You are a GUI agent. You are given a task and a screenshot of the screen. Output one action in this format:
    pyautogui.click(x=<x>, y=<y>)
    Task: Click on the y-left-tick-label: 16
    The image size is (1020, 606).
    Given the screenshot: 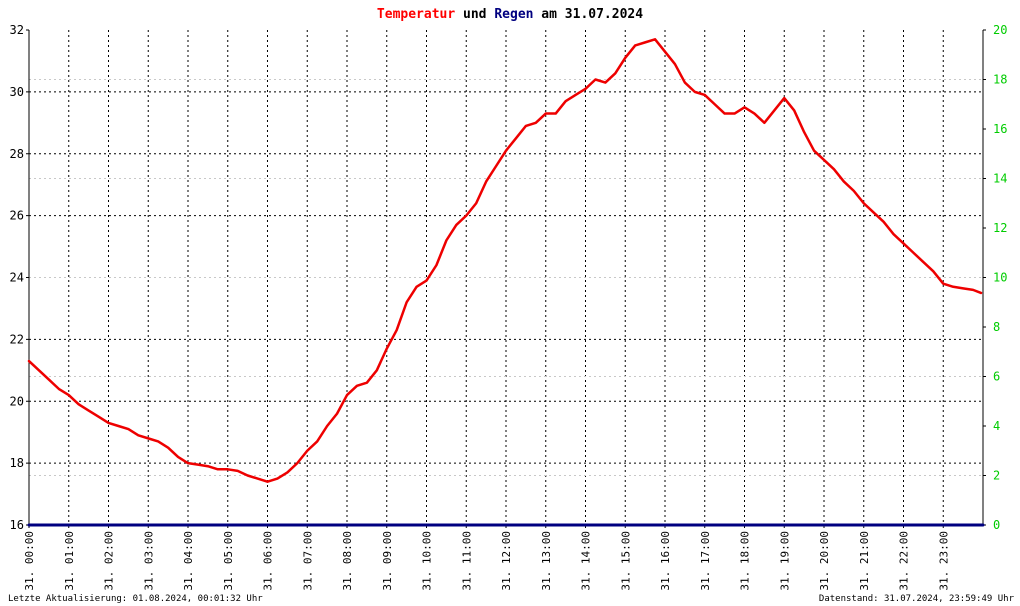 What is the action you would take?
    pyautogui.click(x=17, y=525)
    